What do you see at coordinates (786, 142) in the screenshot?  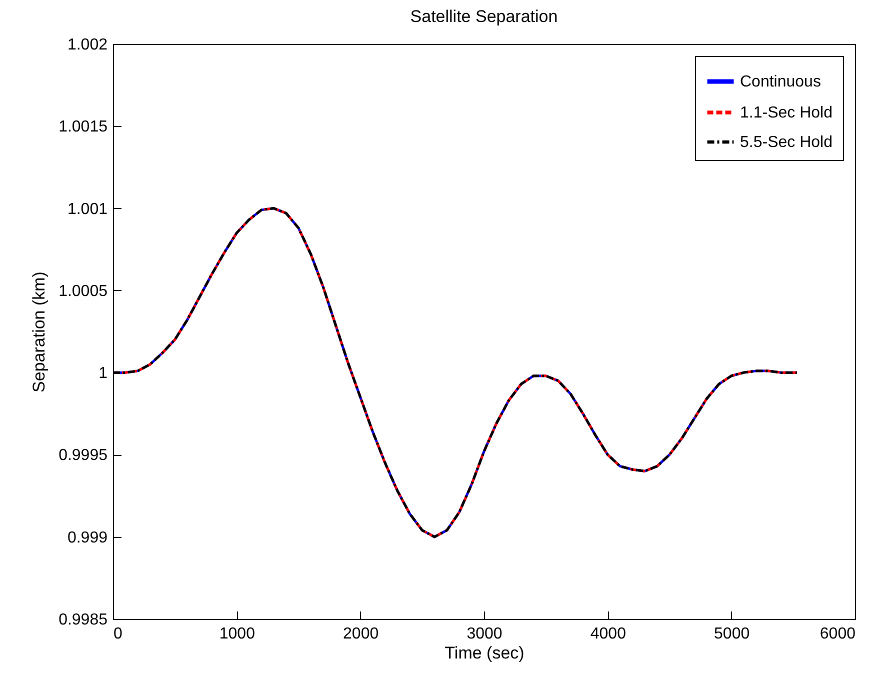 I see `legend-label: 5.5-Sec Hold` at bounding box center [786, 142].